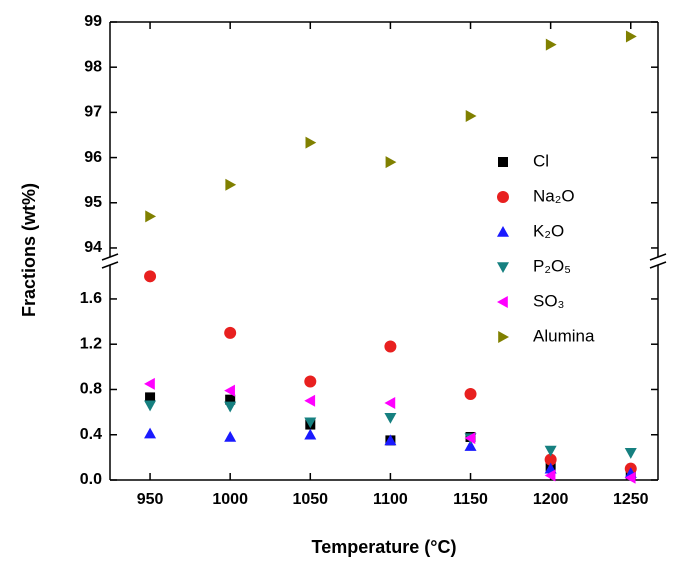 This screenshot has height=570, width=675. What do you see at coordinates (93, 157) in the screenshot?
I see `y-tick-label: 96` at bounding box center [93, 157].